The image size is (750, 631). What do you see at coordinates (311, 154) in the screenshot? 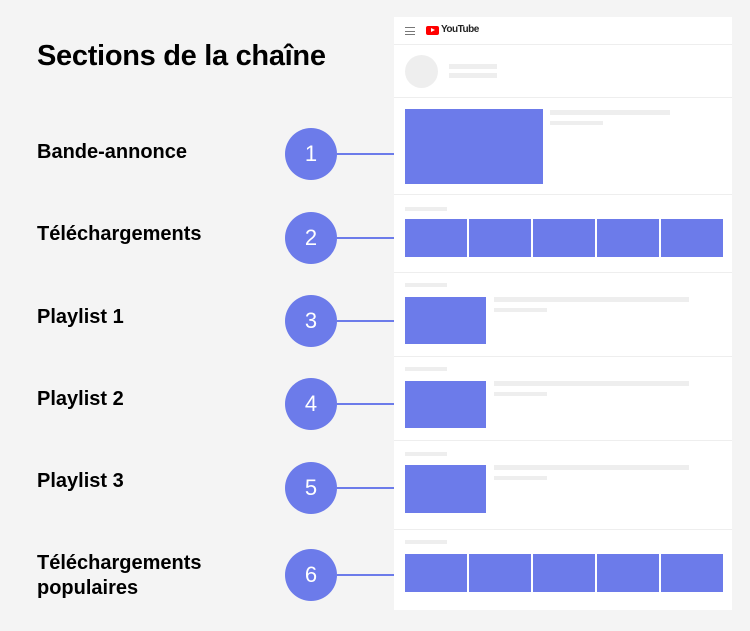
I see `section-number-1: 1` at bounding box center [311, 154].